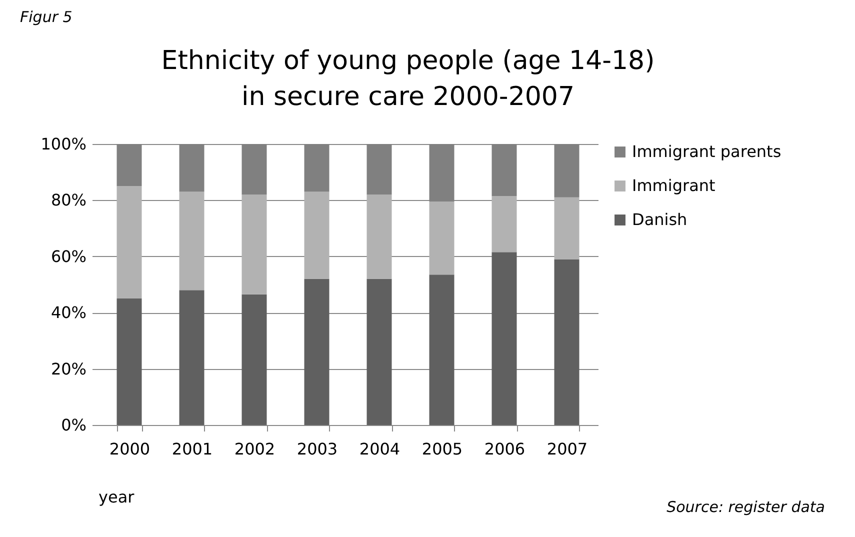 Image resolution: width=855 pixels, height=537 pixels. I want to click on x-tick-label: 2000, so click(129, 449).